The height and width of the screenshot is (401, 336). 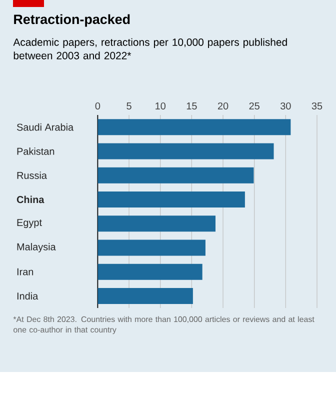 What do you see at coordinates (30, 200) in the screenshot?
I see `y-tick-label: China` at bounding box center [30, 200].